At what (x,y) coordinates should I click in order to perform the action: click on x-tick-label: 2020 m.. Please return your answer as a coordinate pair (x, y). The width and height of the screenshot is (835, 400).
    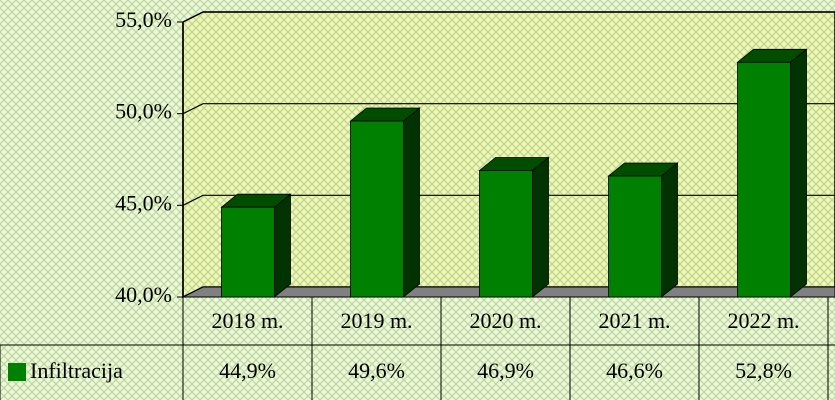
    Looking at the image, I should click on (505, 320).